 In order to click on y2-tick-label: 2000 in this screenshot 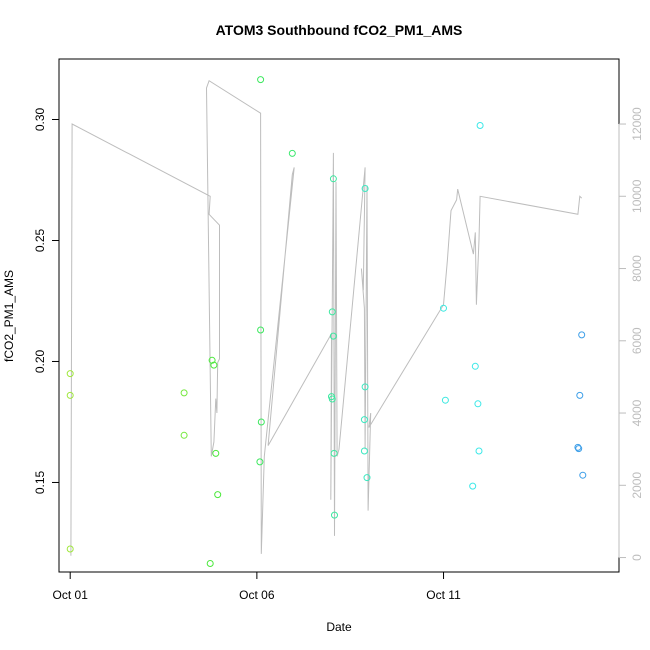, I will do `click(637, 485)`.